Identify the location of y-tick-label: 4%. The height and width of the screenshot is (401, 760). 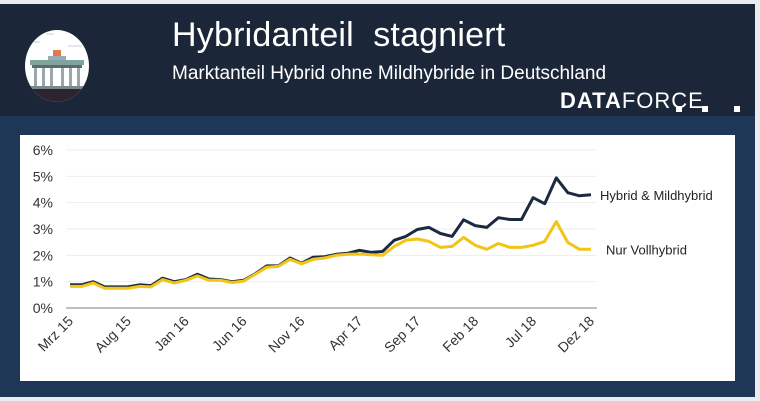
(43, 203).